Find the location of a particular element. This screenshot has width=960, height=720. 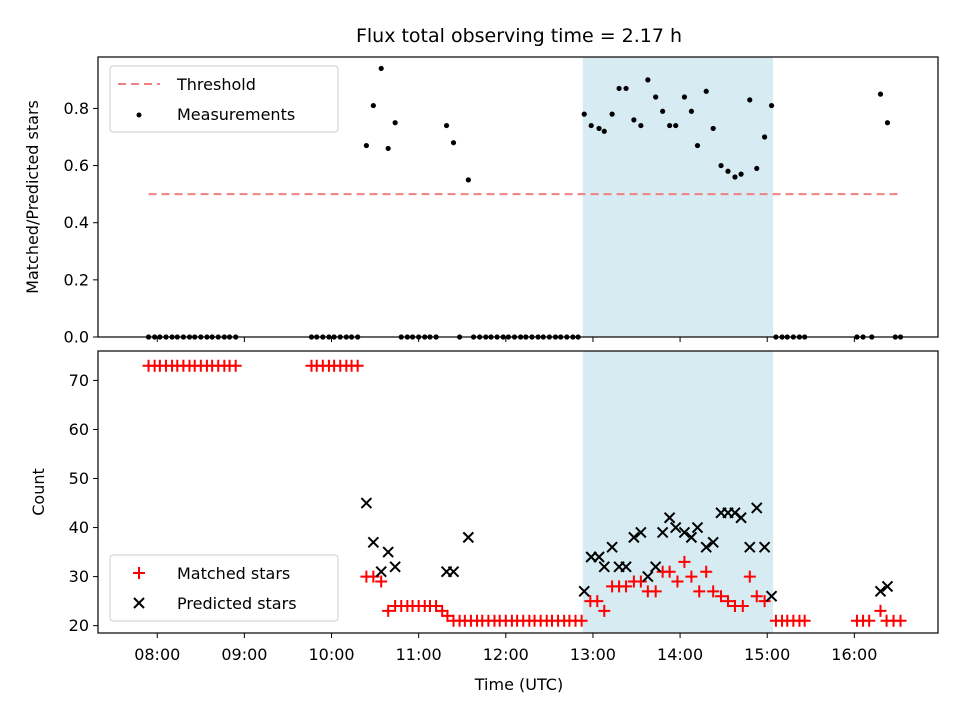

top-y-tick-label: 0.4 is located at coordinates (76, 222).